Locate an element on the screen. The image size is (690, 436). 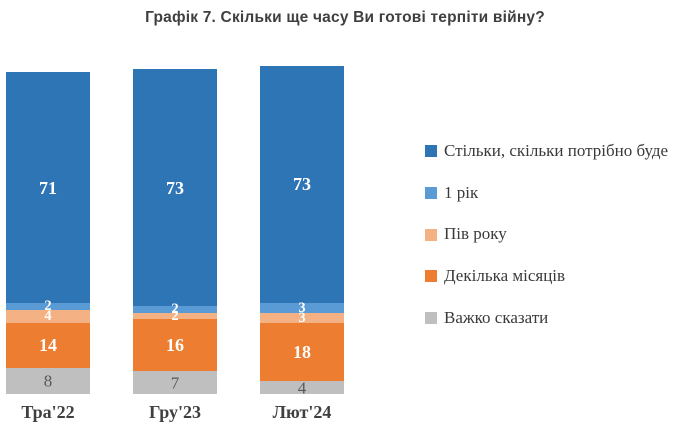
legend-item: Пів року is located at coordinates (546, 234).